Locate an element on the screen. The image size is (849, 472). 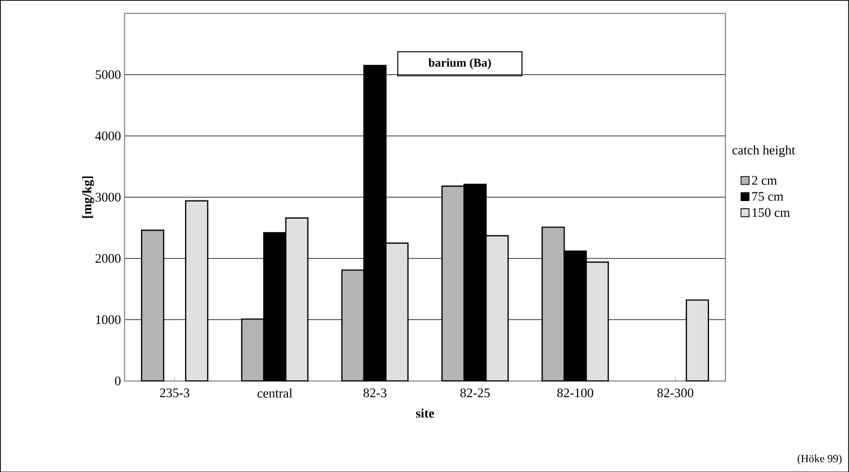
legend-title: catch height is located at coordinates (764, 151).